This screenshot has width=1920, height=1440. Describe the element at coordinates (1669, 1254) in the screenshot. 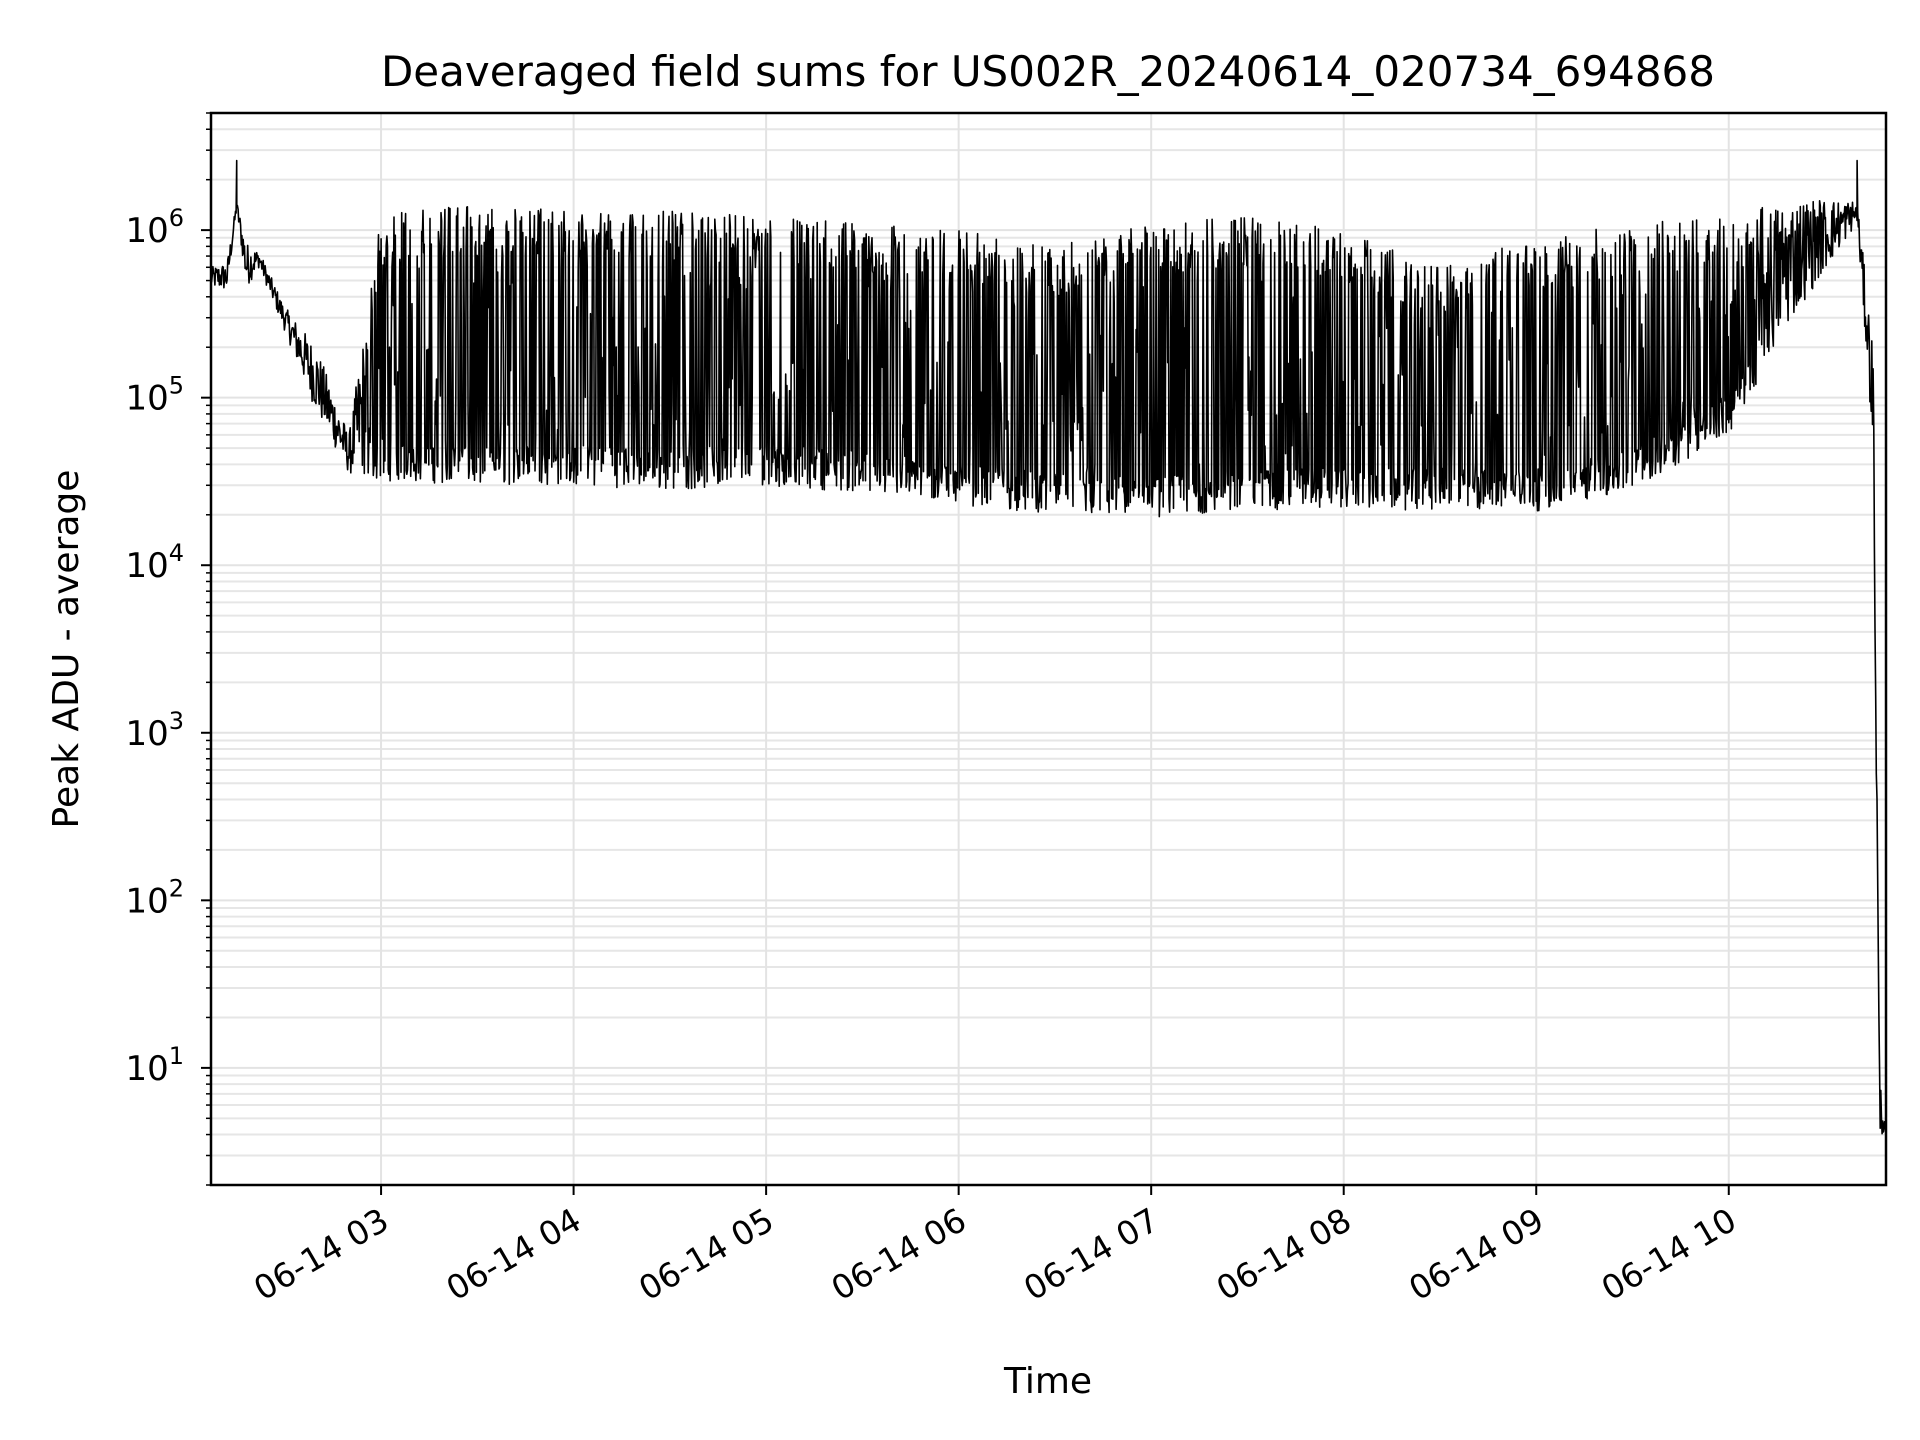

I see `x-tick-label: 06-14 10` at that location.